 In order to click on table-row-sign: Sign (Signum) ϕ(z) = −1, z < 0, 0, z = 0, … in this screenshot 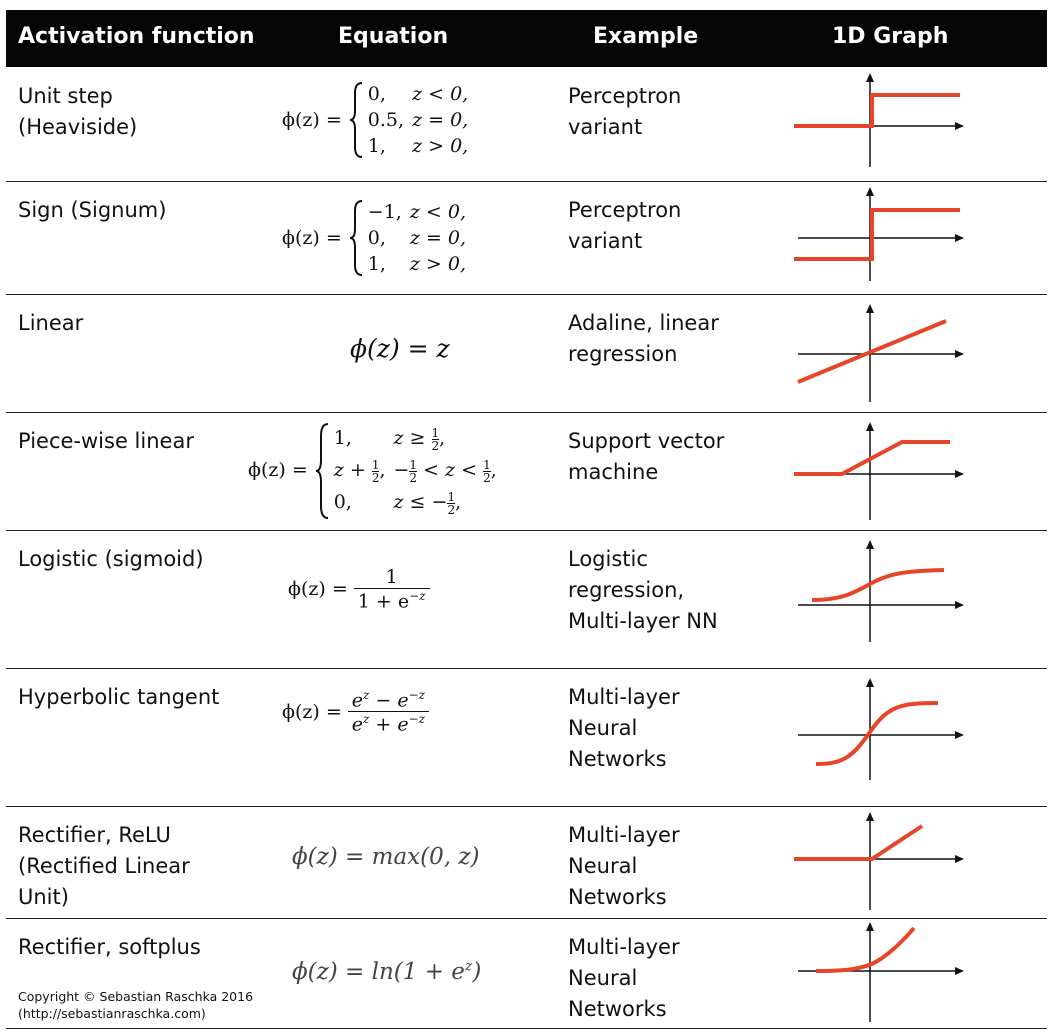, I will do `click(526, 238)`.